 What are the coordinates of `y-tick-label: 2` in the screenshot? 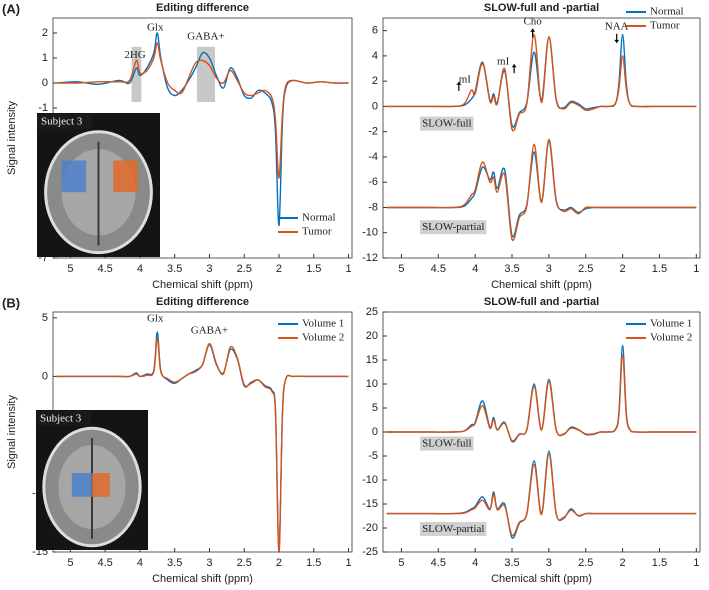 It's located at (45, 33).